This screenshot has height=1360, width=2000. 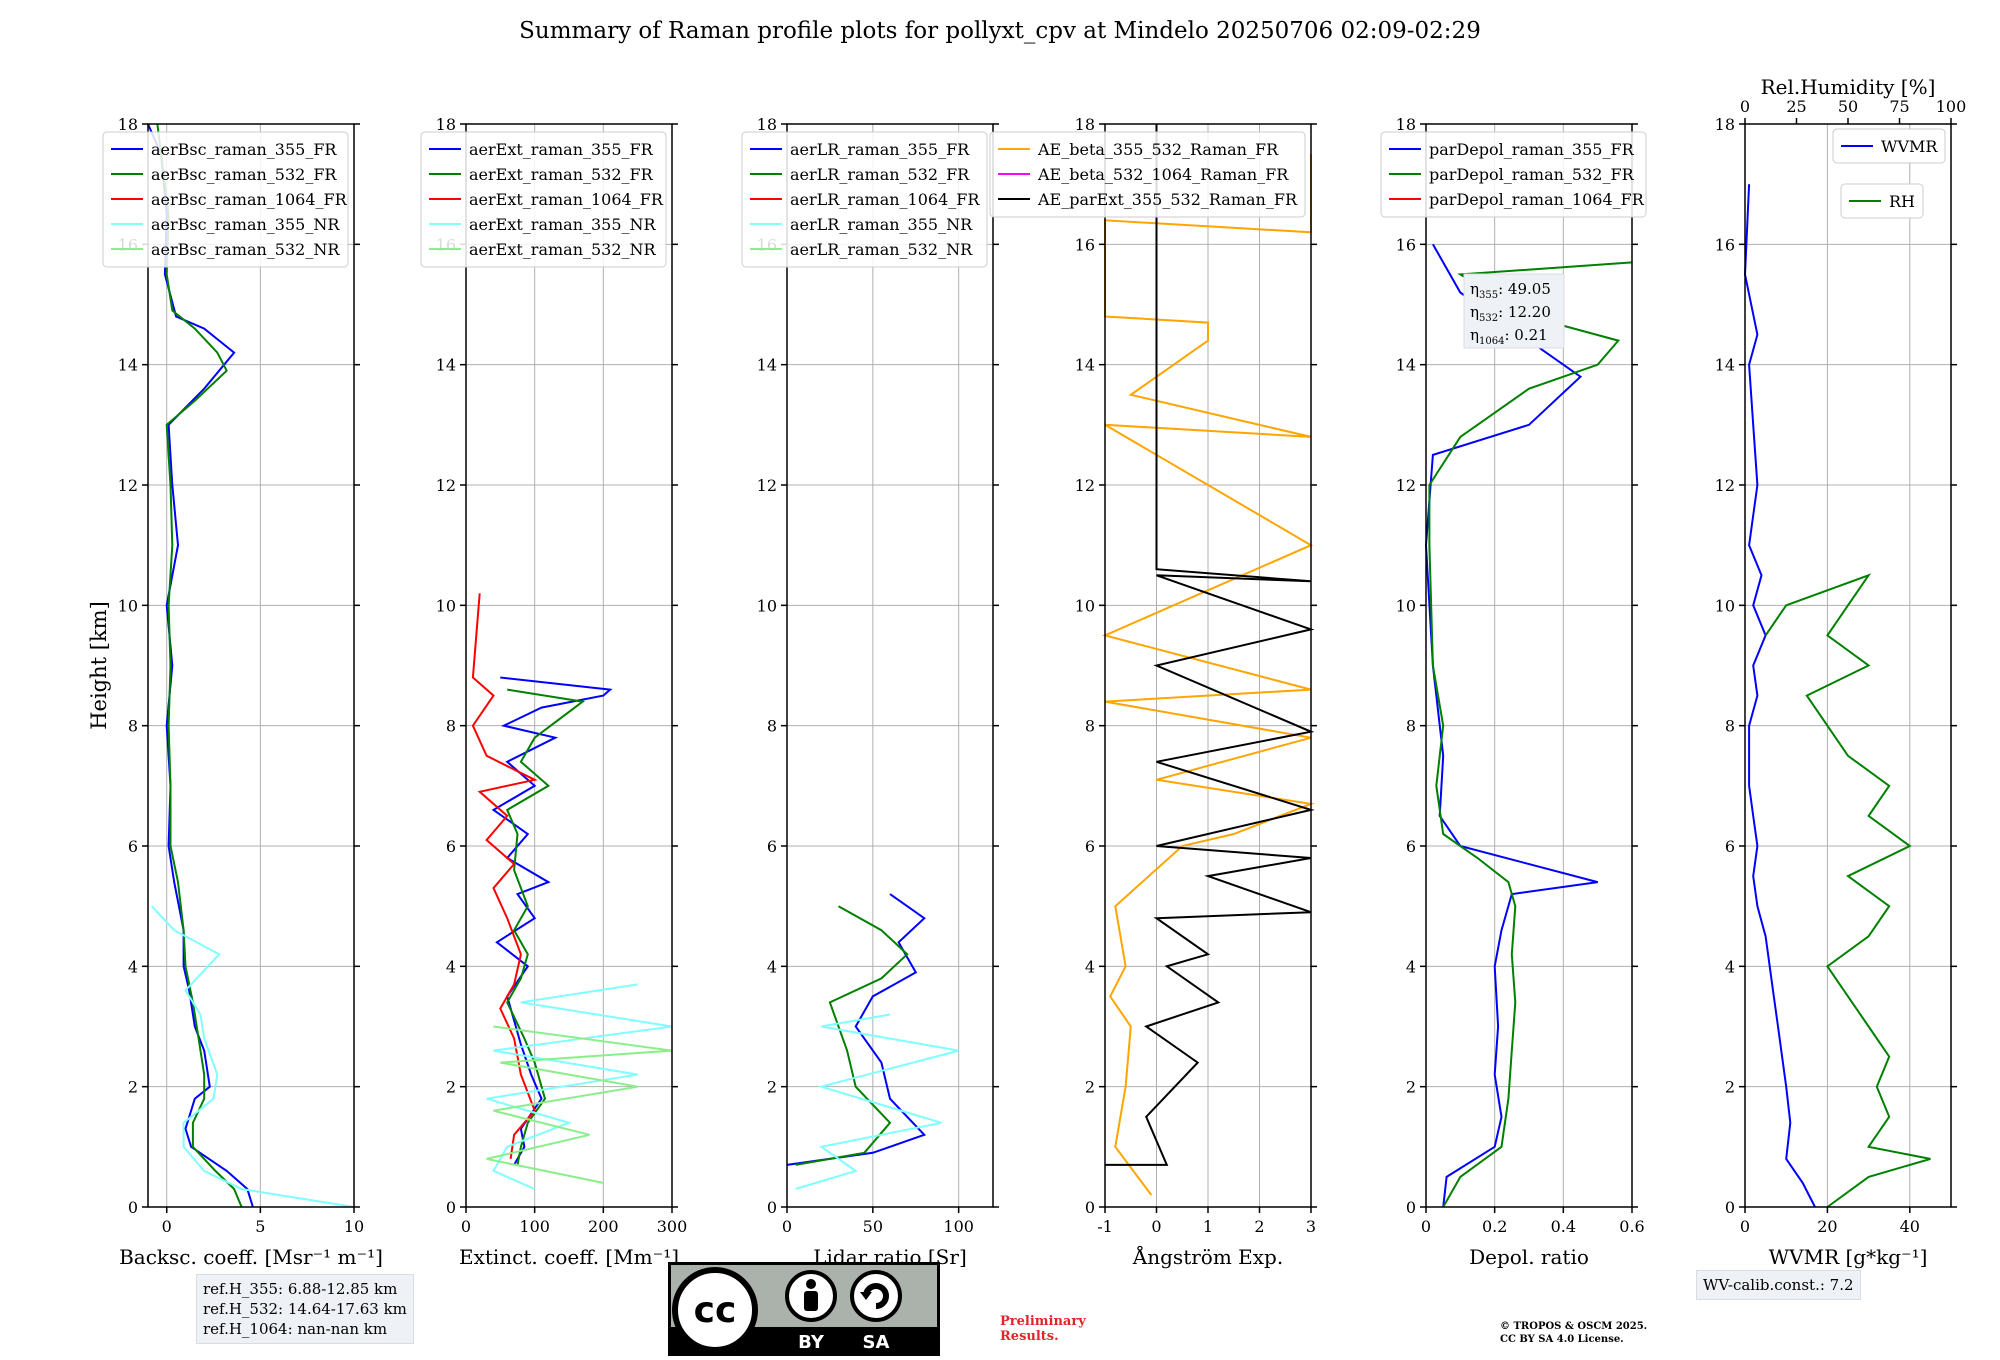 What do you see at coordinates (1406, 605) in the screenshot?
I see `depol-ytick-label-10: 10` at bounding box center [1406, 605].